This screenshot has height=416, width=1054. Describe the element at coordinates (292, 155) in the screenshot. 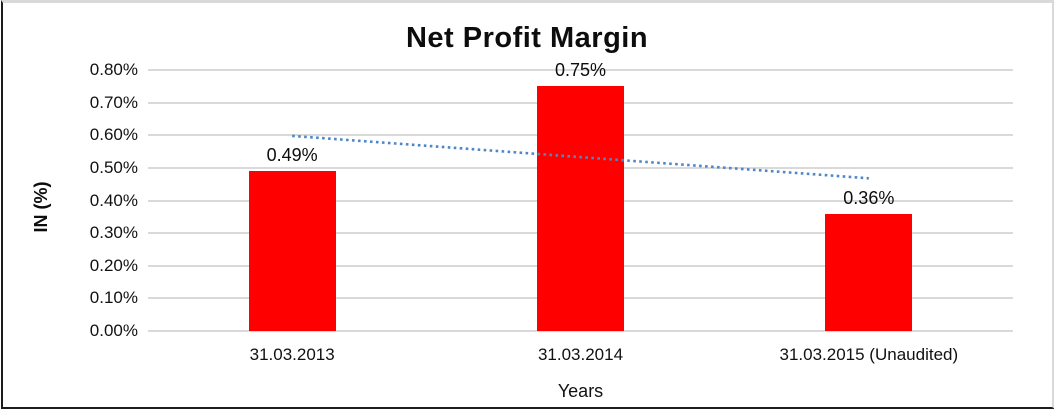

I see `data-label: 0.49%` at that location.